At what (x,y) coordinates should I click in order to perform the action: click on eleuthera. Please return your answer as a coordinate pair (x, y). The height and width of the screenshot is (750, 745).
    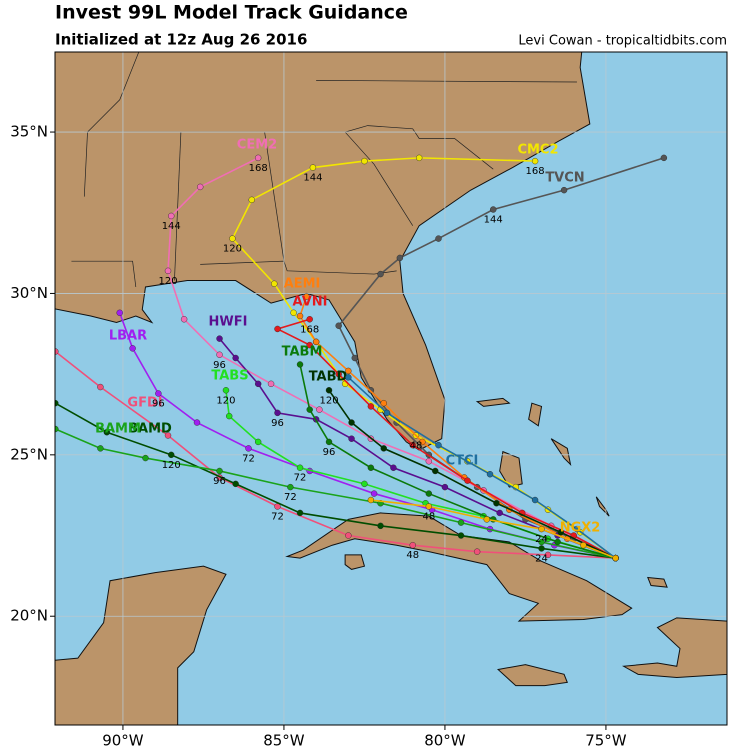
    Looking at the image, I should click on (560, 452).